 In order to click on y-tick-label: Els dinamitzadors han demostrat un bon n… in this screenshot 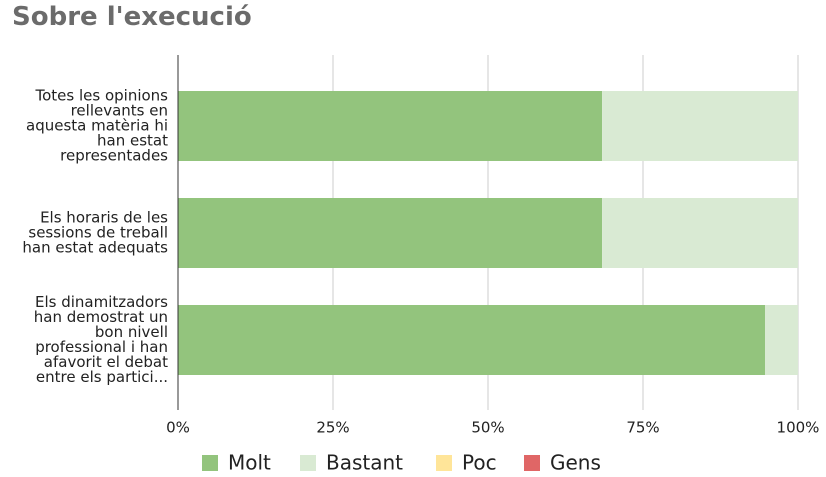, I will do `click(100, 339)`.